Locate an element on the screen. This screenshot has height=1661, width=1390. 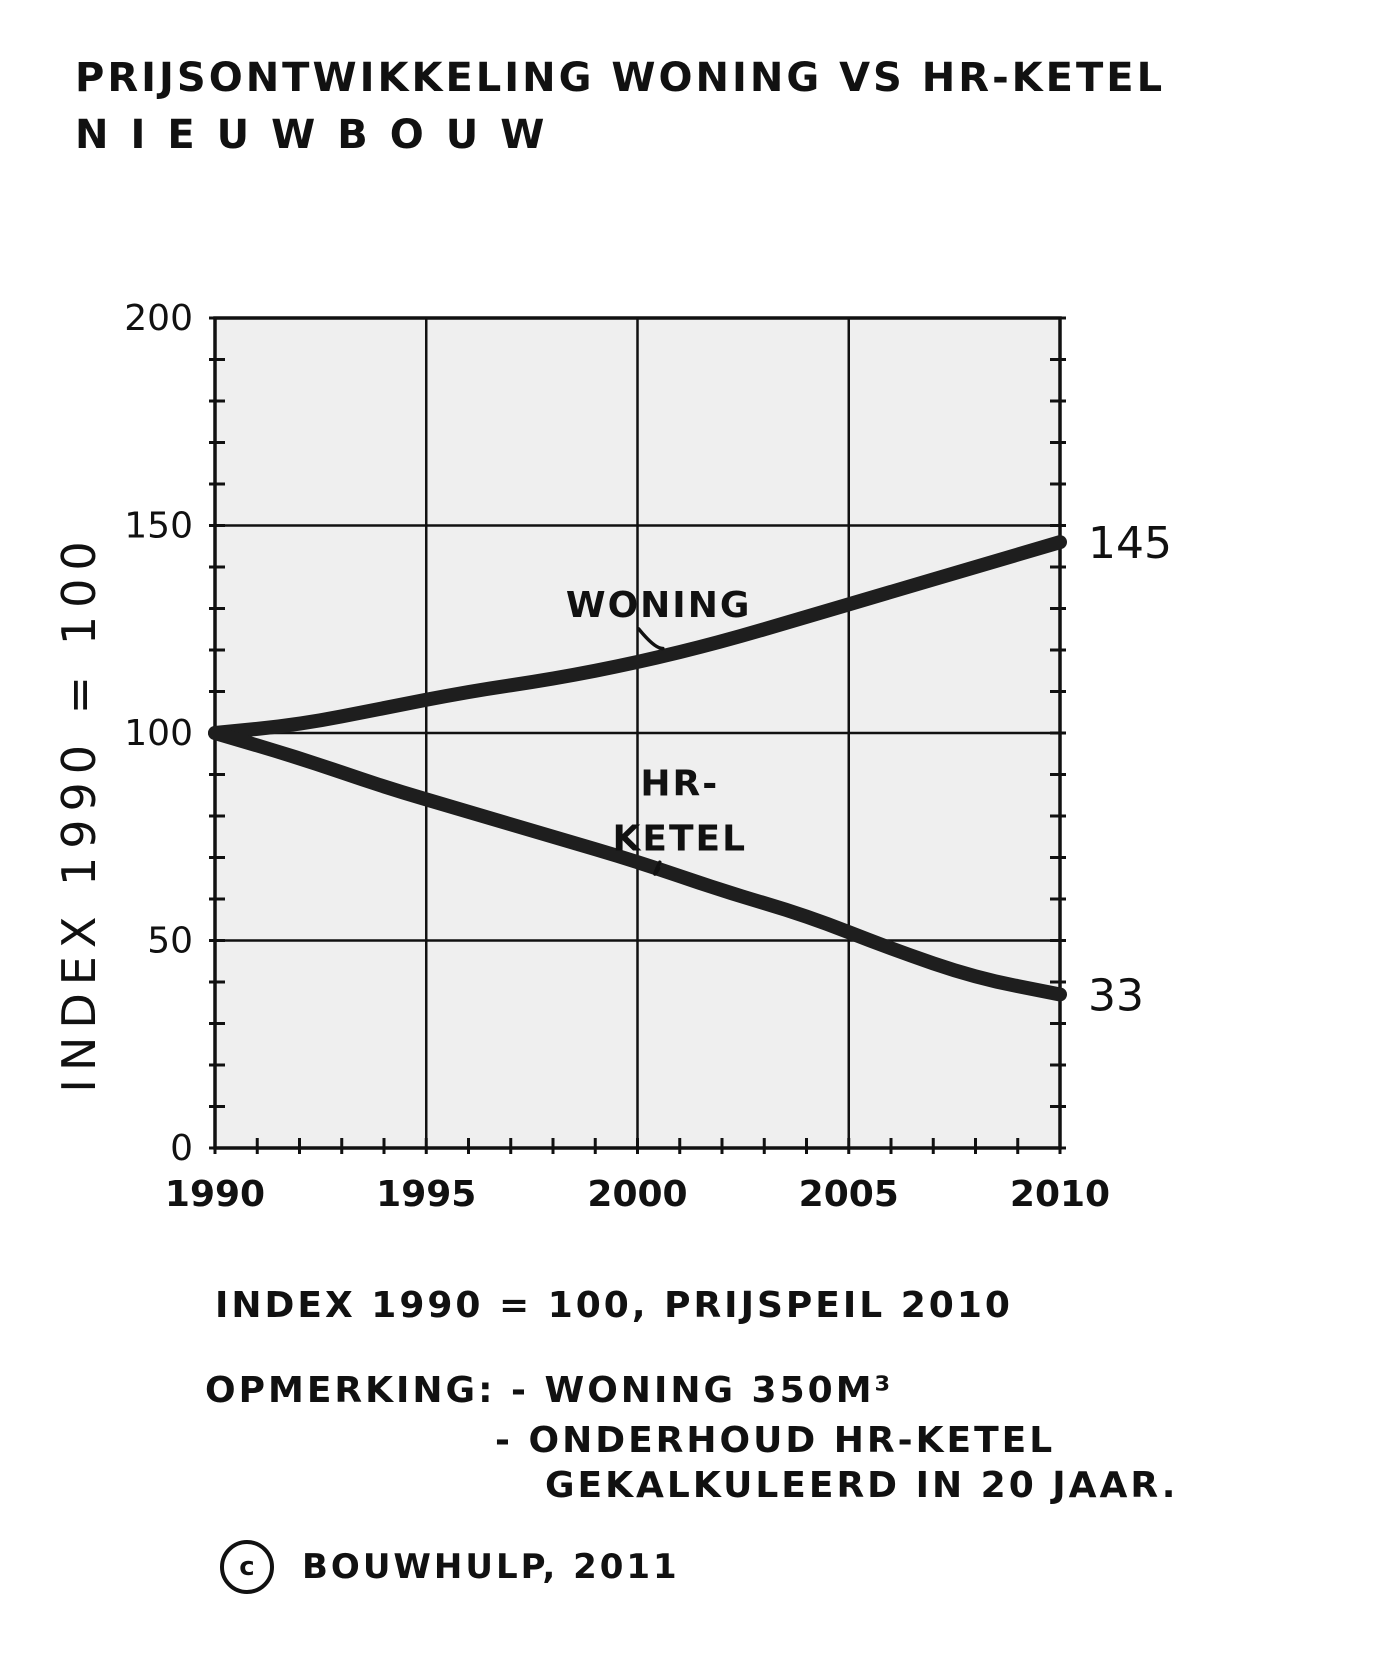
x-tick-label: 2000 is located at coordinates (637, 1194).